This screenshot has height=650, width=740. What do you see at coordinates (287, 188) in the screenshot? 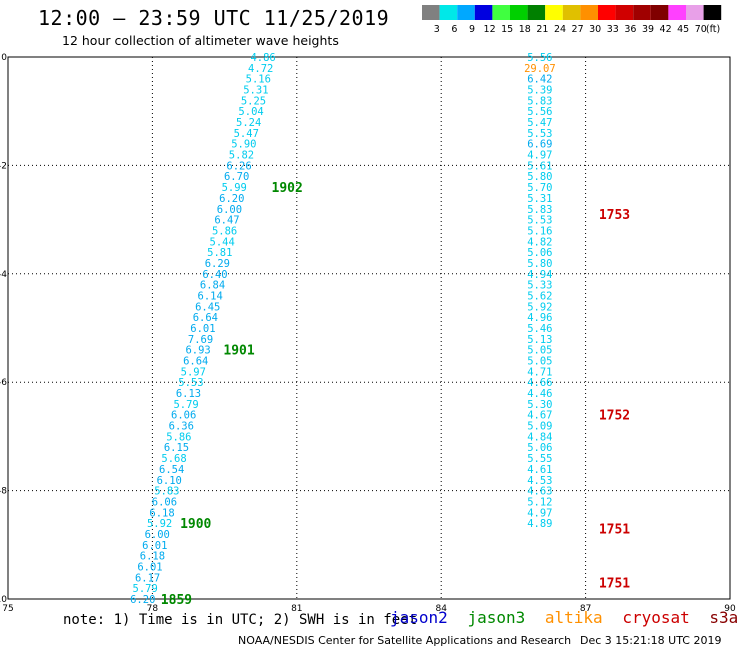
I see `time-label: 1902` at bounding box center [287, 188].